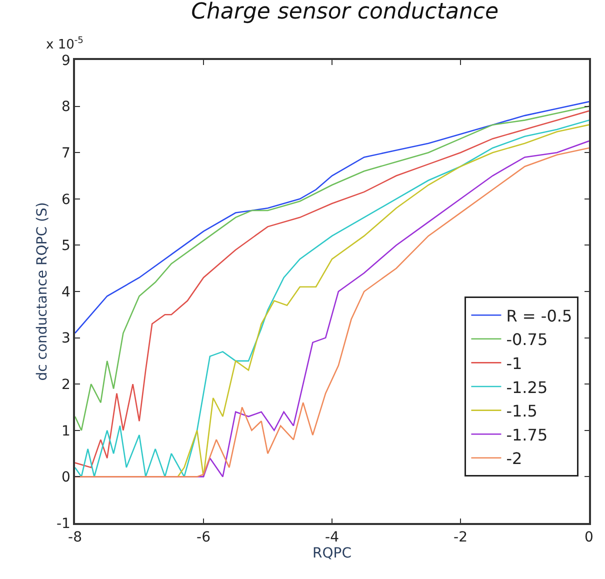 The width and height of the screenshot is (605, 579). Describe the element at coordinates (66, 338) in the screenshot. I see `y-tick-label: 3` at that location.